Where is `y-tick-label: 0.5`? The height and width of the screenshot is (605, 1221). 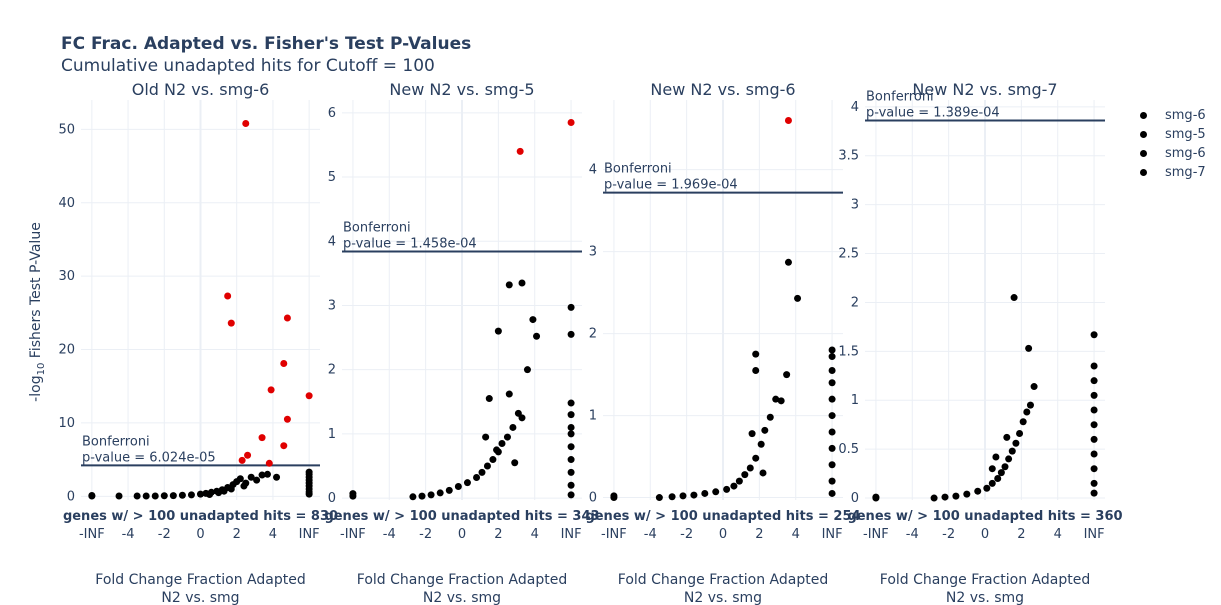 y-tick-label: 0.5 is located at coordinates (848, 449).